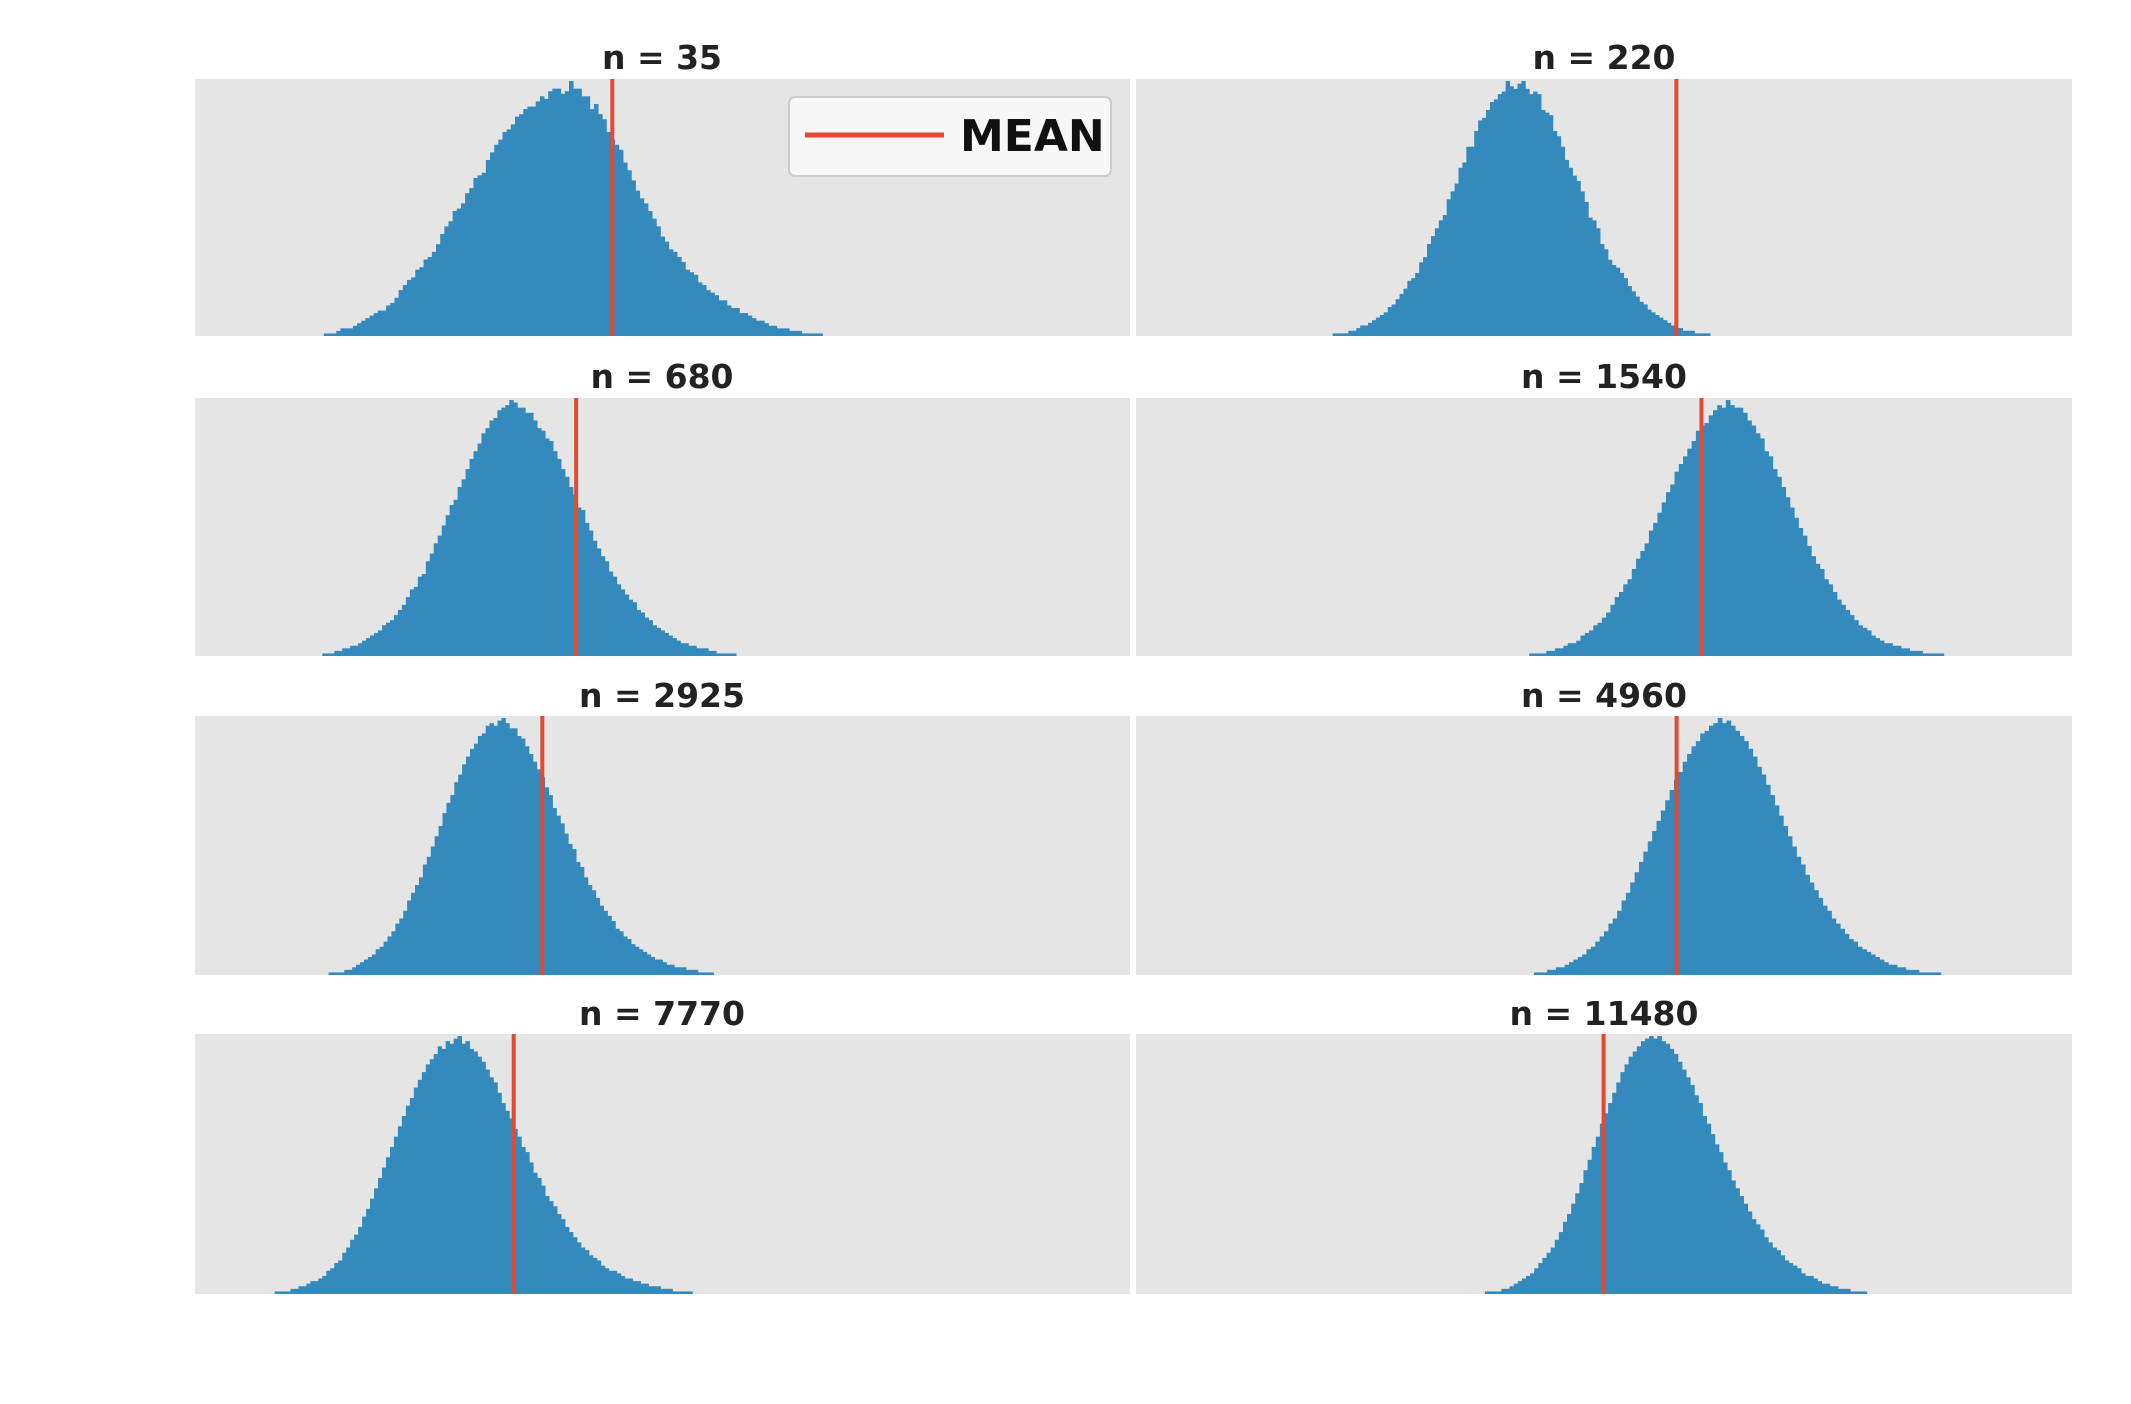 The image size is (2131, 1404). I want to click on panel-n7770: n = 7770, so click(662, 1144).